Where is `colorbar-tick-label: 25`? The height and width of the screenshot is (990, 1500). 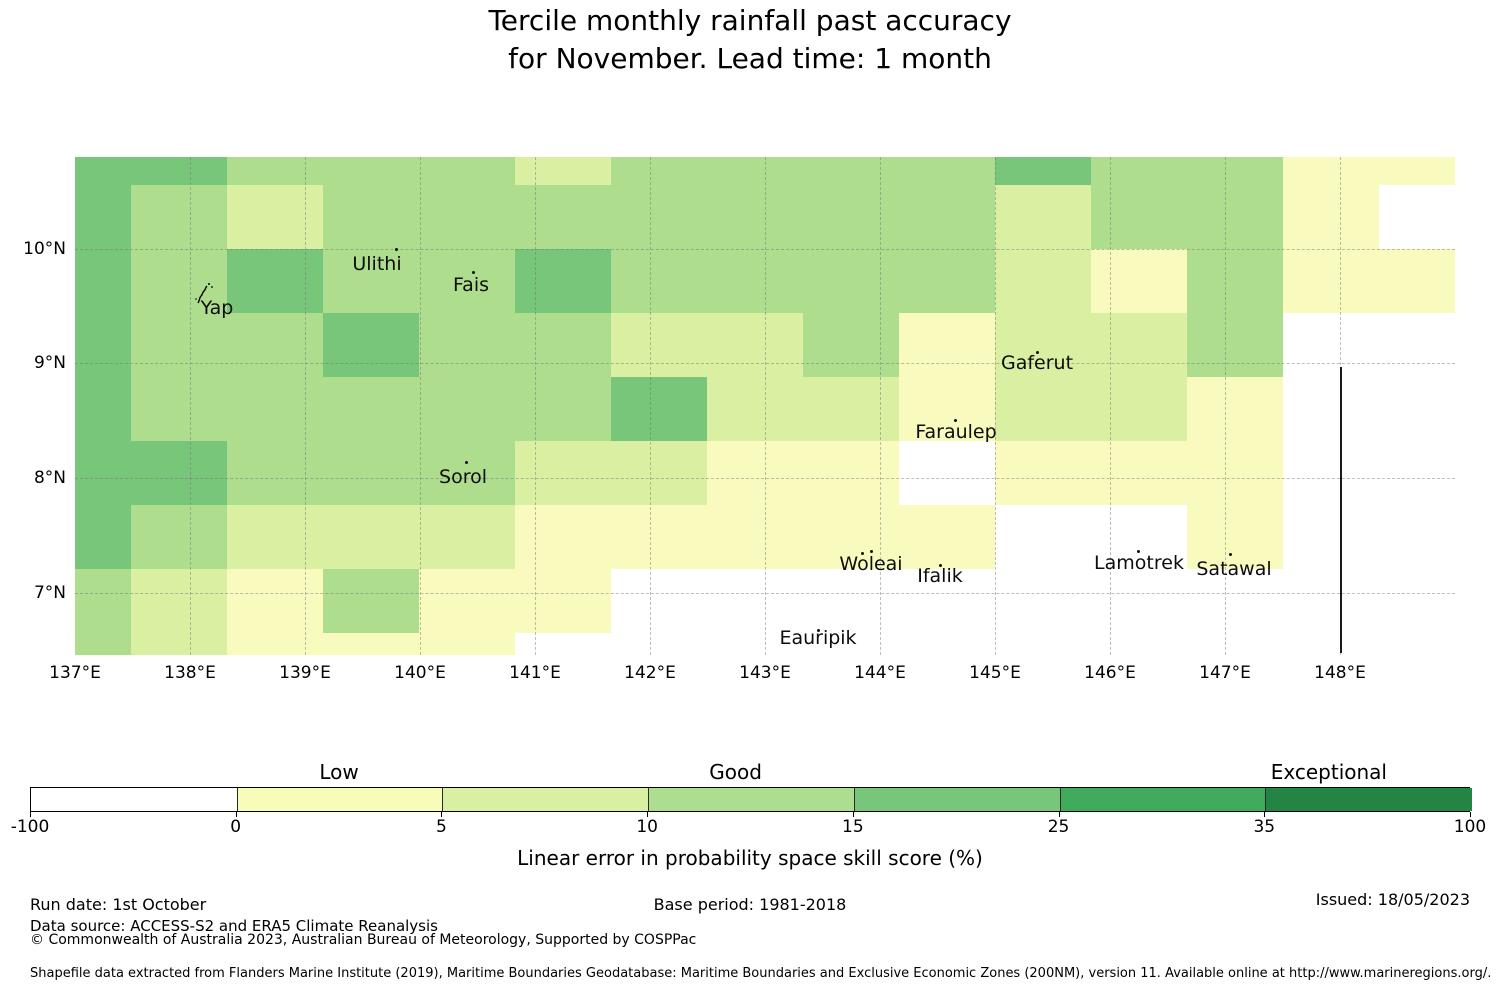
colorbar-tick-label: 25 is located at coordinates (1058, 827).